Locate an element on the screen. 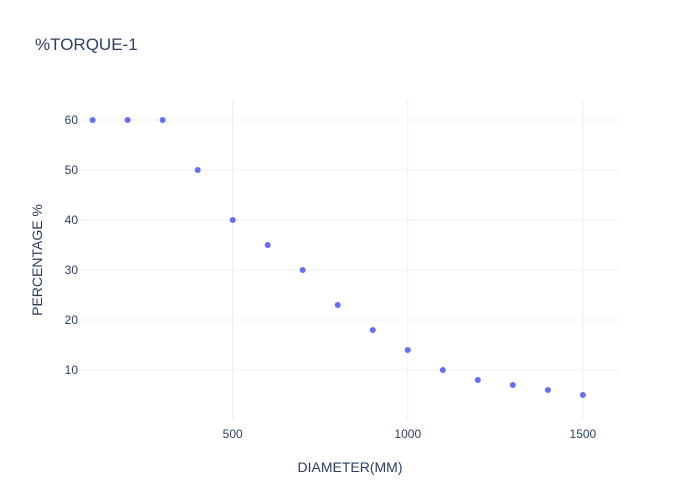 The width and height of the screenshot is (700, 500). chart-title: %TORQUE-1 is located at coordinates (86, 44).